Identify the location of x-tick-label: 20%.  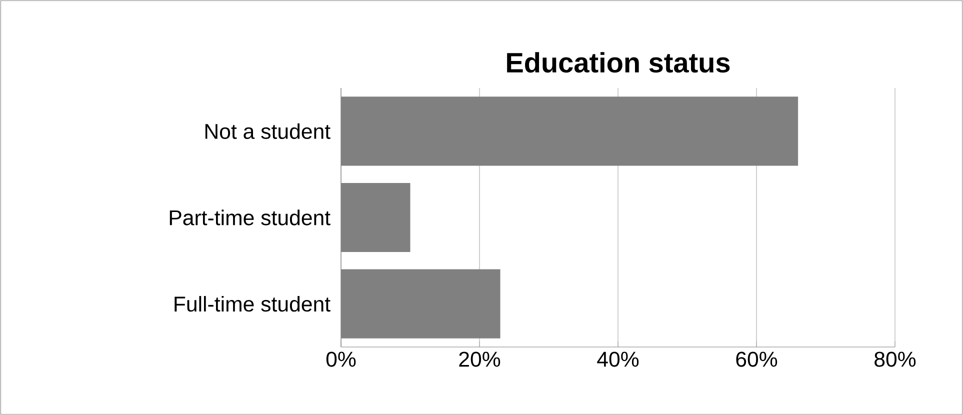
(479, 359).